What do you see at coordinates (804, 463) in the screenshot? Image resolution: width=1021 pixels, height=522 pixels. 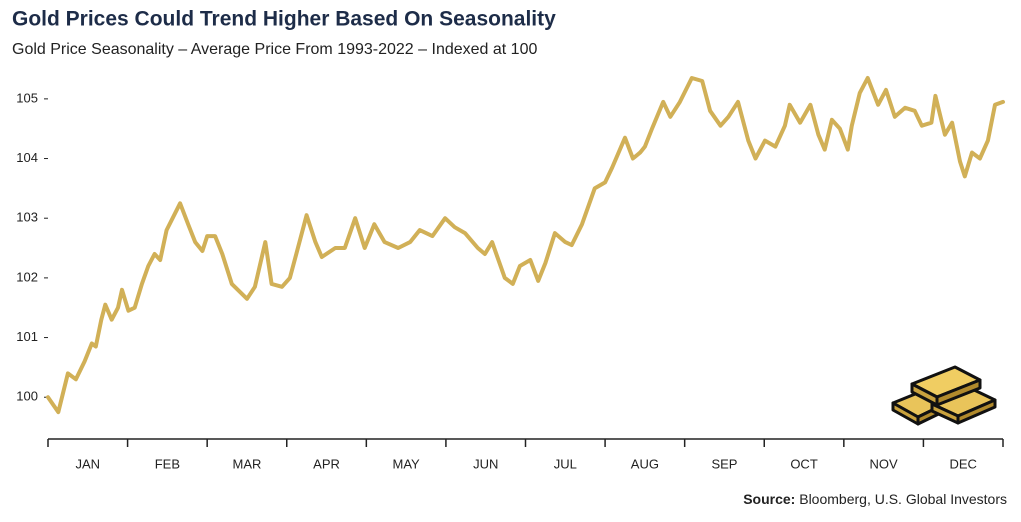 I see `x-tick-label: OCT` at bounding box center [804, 463].